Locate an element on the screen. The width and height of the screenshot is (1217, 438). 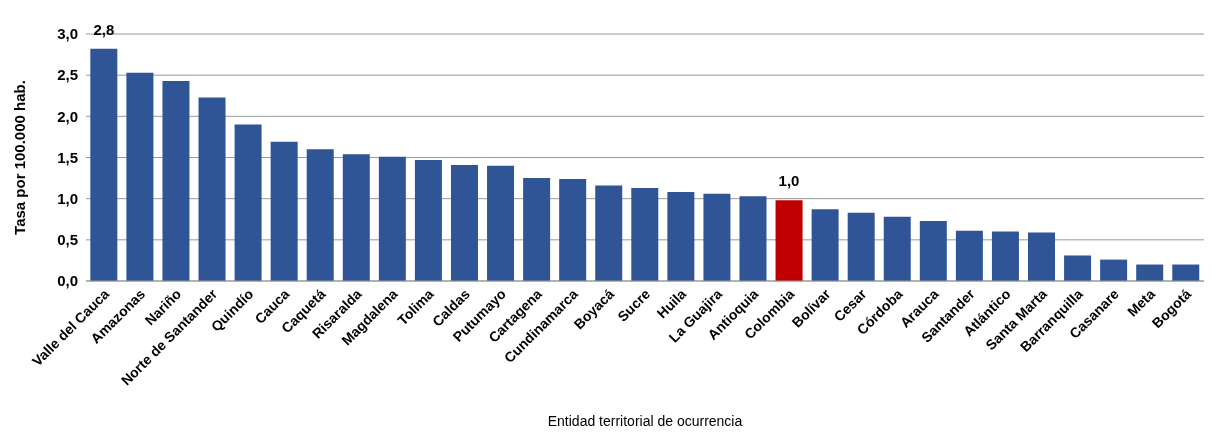
y-tick-label: 3,0 is located at coordinates (67, 34).